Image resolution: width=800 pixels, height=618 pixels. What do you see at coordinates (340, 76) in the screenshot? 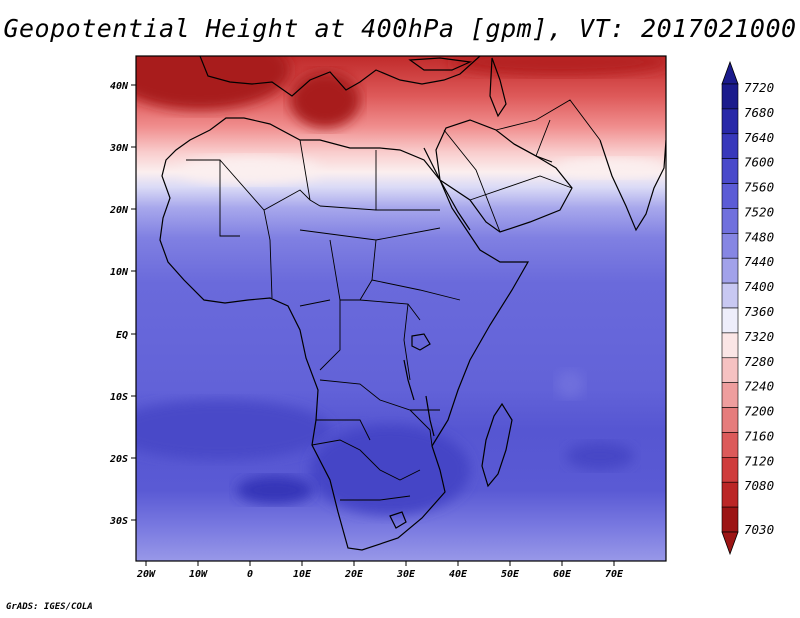
I see `europe-coastline` at bounding box center [340, 76].